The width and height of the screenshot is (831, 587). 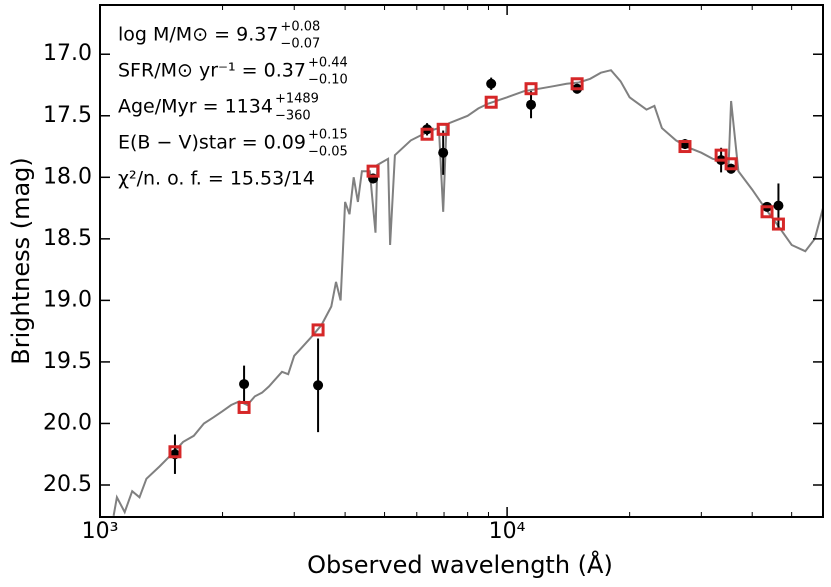 What do you see at coordinates (67, 484) in the screenshot?
I see `y-tick-label: 20.5` at bounding box center [67, 484].